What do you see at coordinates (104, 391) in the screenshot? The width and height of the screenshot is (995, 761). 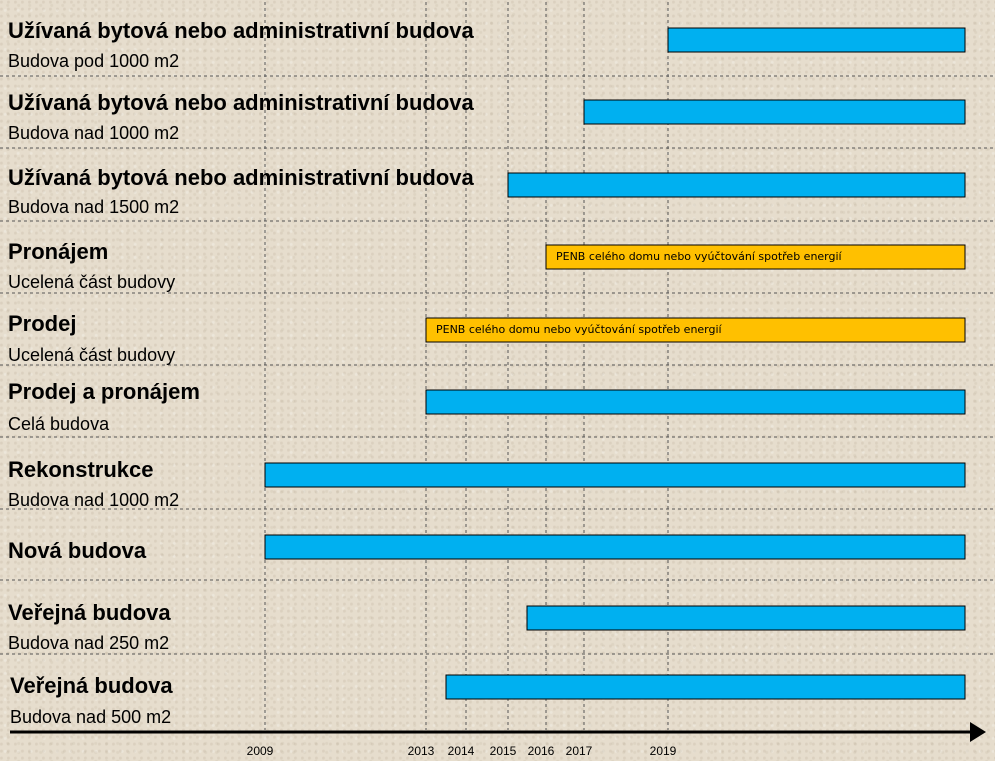 I see `row-title: Prodej a pronájem` at bounding box center [104, 391].